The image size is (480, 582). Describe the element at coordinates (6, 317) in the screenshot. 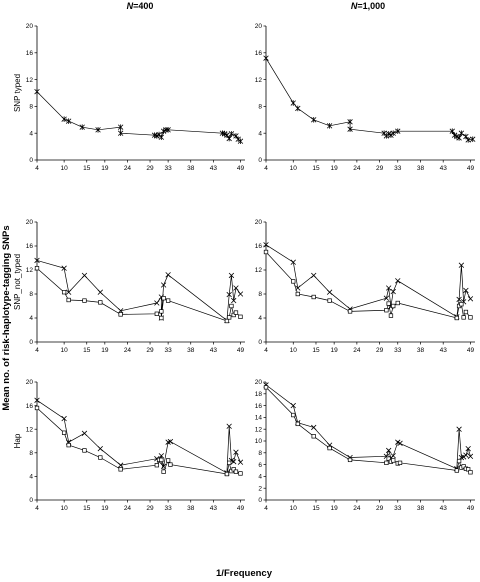

I see `shared-y-axis-title: Mean no. of risk-haplotype-tagging SNPs` at that location.